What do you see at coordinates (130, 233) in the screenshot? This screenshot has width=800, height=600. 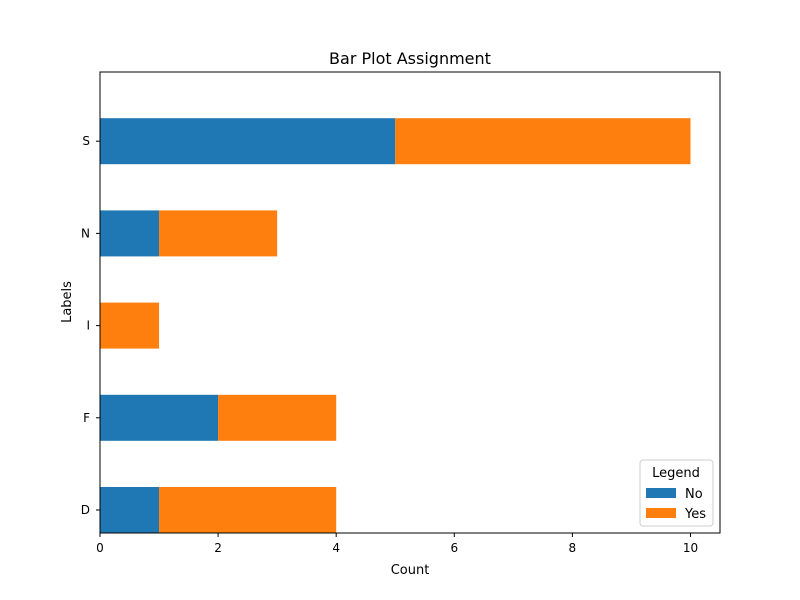 I see `bar-no-n` at bounding box center [130, 233].